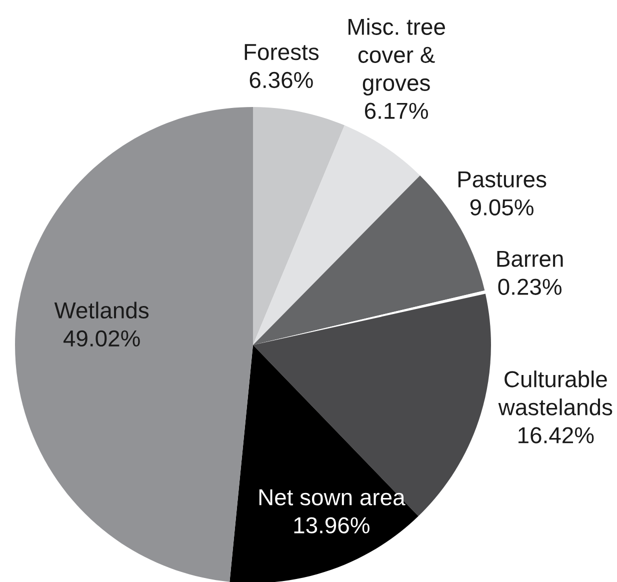 The width and height of the screenshot is (617, 582). What do you see at coordinates (332, 525) in the screenshot?
I see `data-label: 13.96%` at bounding box center [332, 525].